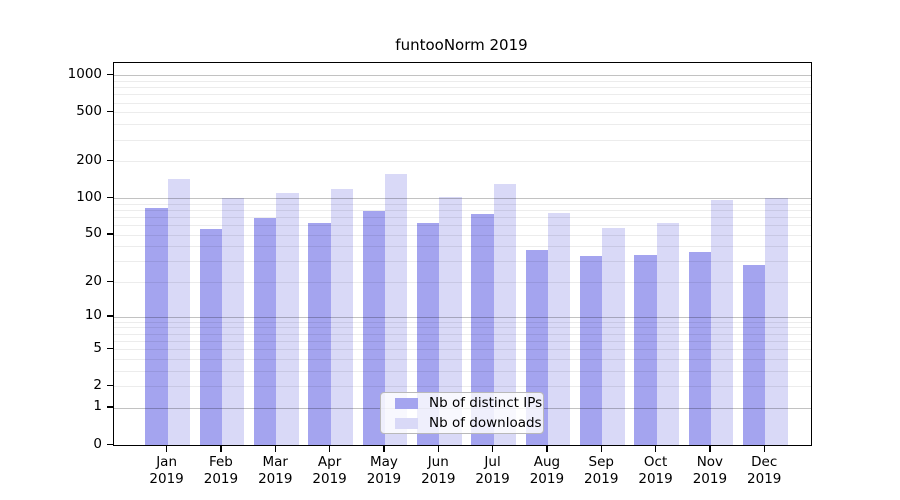 The image size is (900, 500). What do you see at coordinates (178, 312) in the screenshot?
I see `bar-jan-nb-of-downloads` at bounding box center [178, 312].